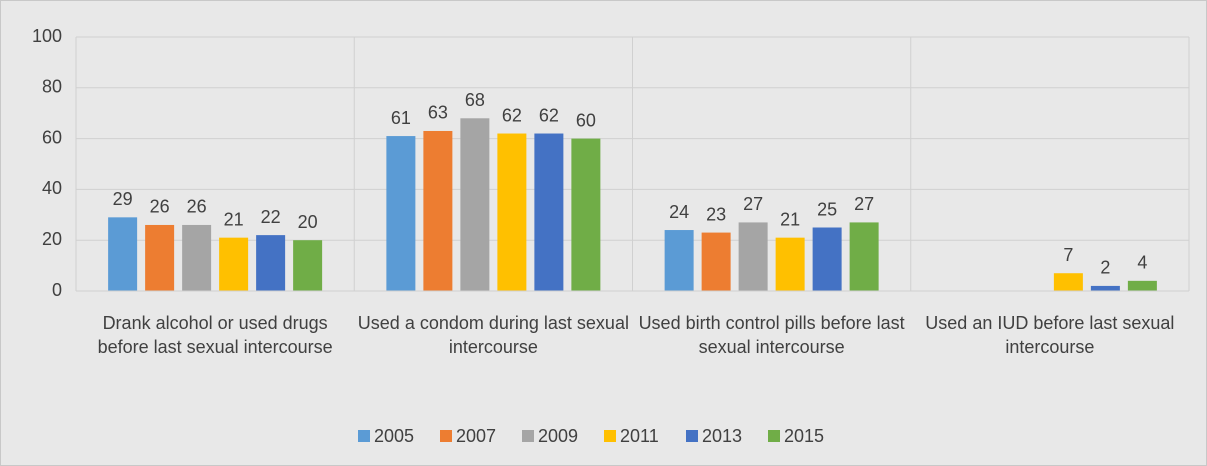 The height and width of the screenshot is (466, 1207). I want to click on value-label: 7, so click(1068, 255).